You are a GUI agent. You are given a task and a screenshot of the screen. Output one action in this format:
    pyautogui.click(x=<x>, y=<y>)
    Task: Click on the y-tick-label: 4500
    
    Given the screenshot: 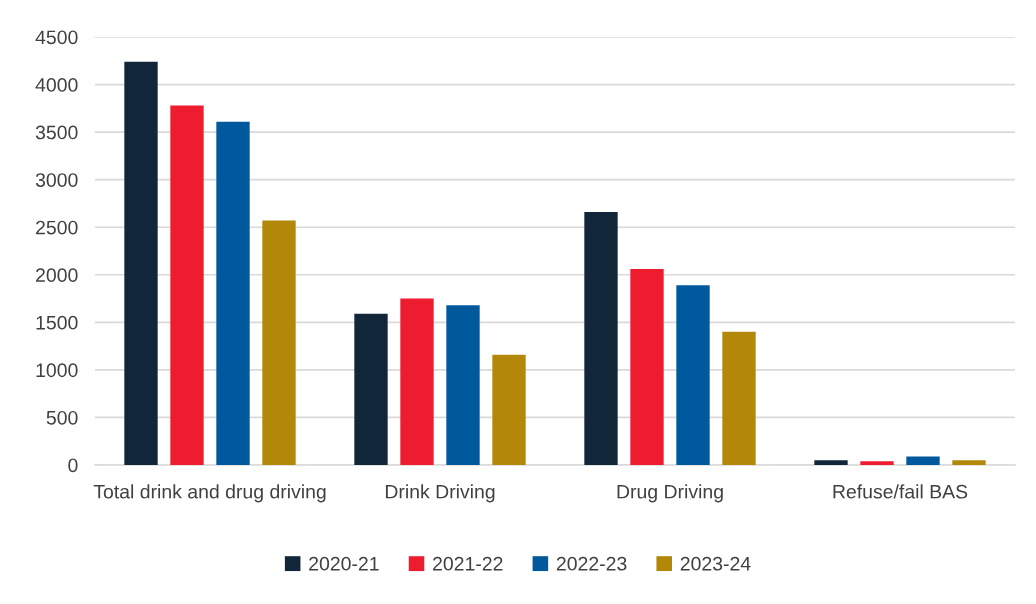 What is the action you would take?
    pyautogui.click(x=56, y=37)
    